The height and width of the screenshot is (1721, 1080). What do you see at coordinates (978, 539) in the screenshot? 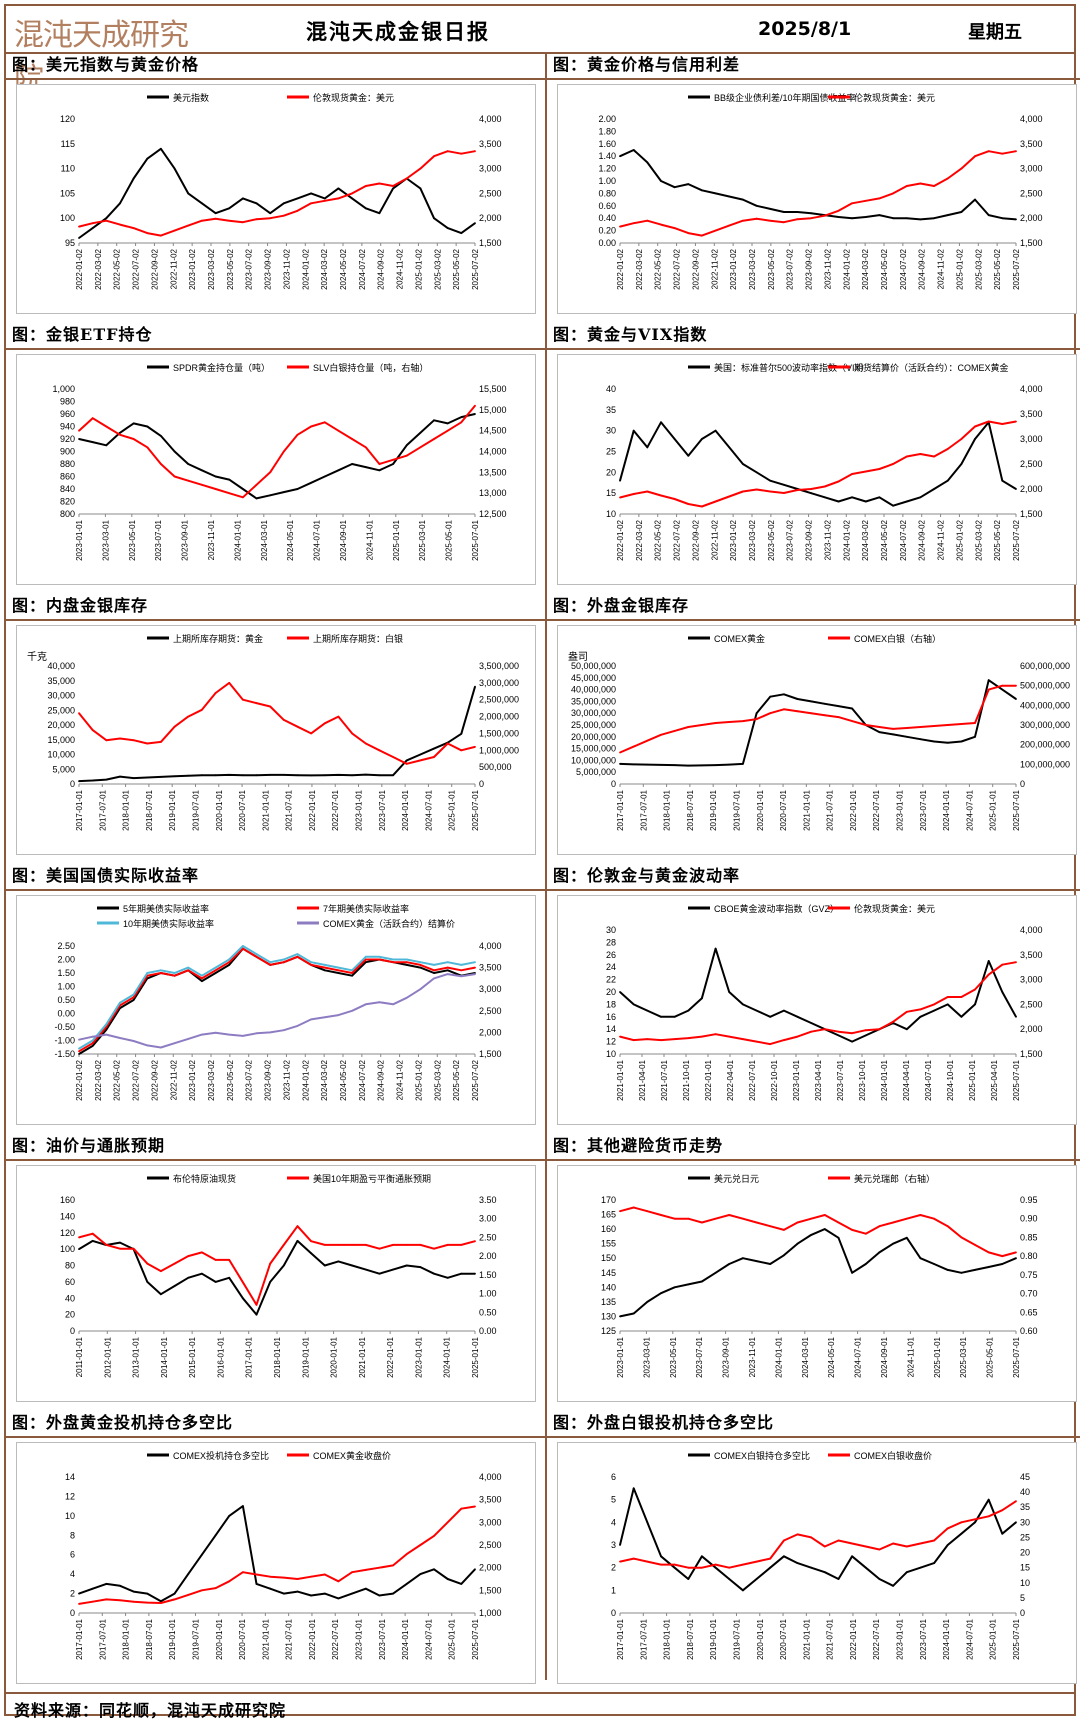
I see `x-tick-label: 2025-03-02` at bounding box center [978, 539].